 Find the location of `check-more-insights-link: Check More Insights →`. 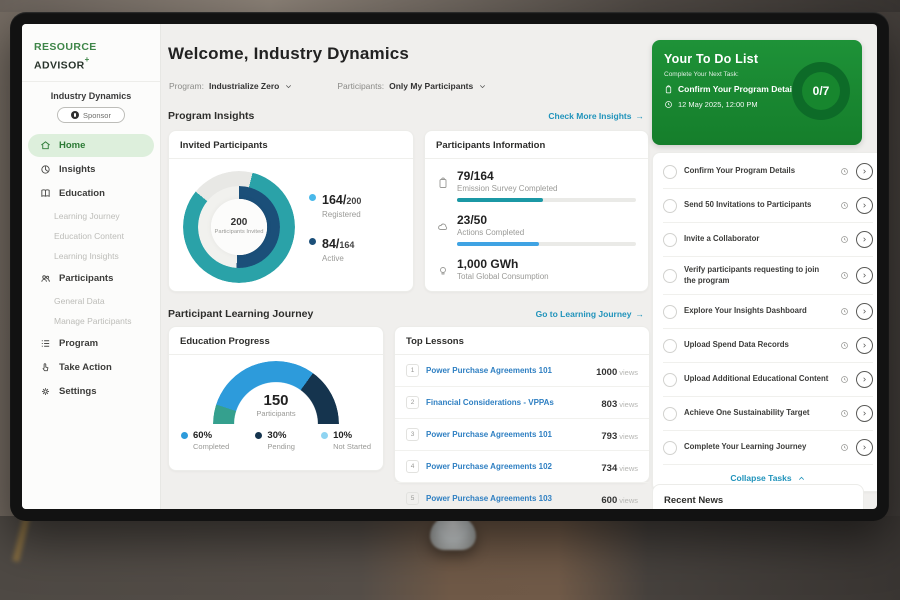

check-more-insights-link: Check More Insights → is located at coordinates (596, 116).